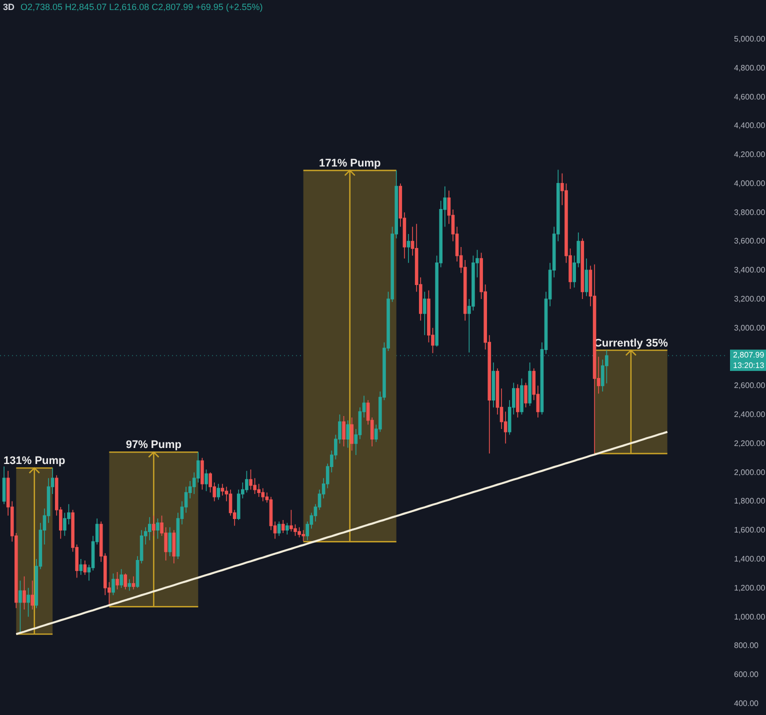 Image resolution: width=766 pixels, height=715 pixels. I want to click on y-tick-label: 1,400.00, so click(750, 559).